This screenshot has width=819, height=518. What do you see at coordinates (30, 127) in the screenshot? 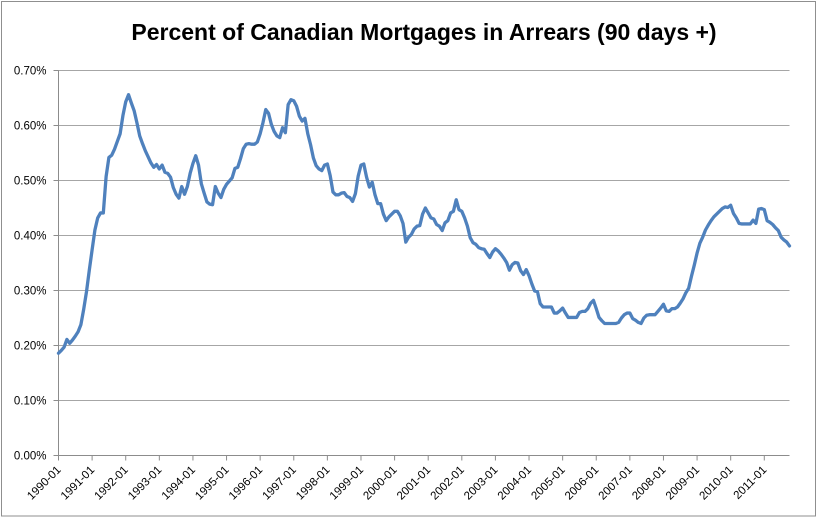
I see `y-axis-label: 0.60%` at bounding box center [30, 127].